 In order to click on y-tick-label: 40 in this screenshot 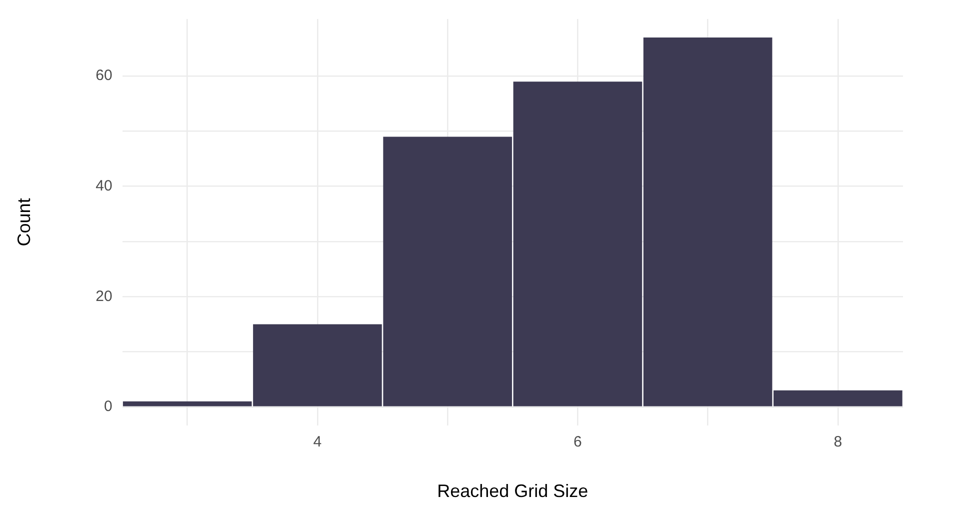, I will do `click(104, 186)`.